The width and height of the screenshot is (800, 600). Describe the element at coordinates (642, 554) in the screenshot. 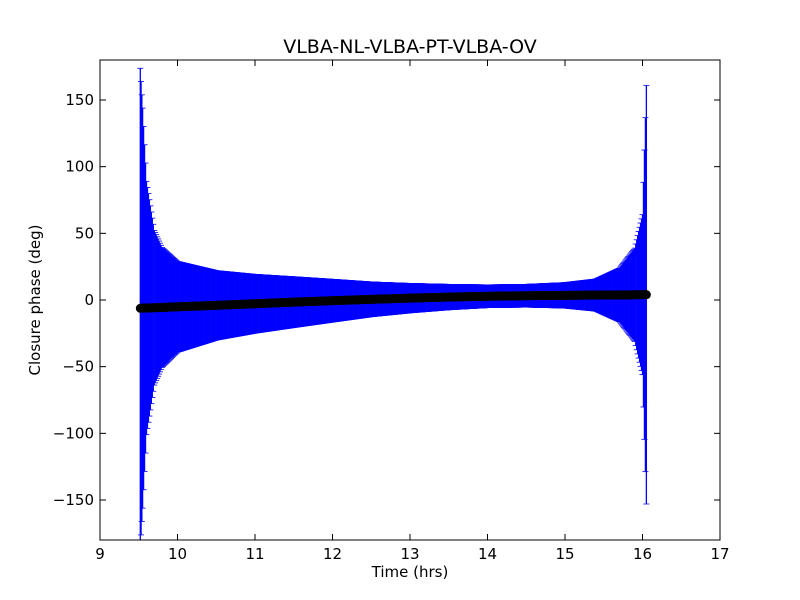

I see `x-tick-label: 16` at that location.